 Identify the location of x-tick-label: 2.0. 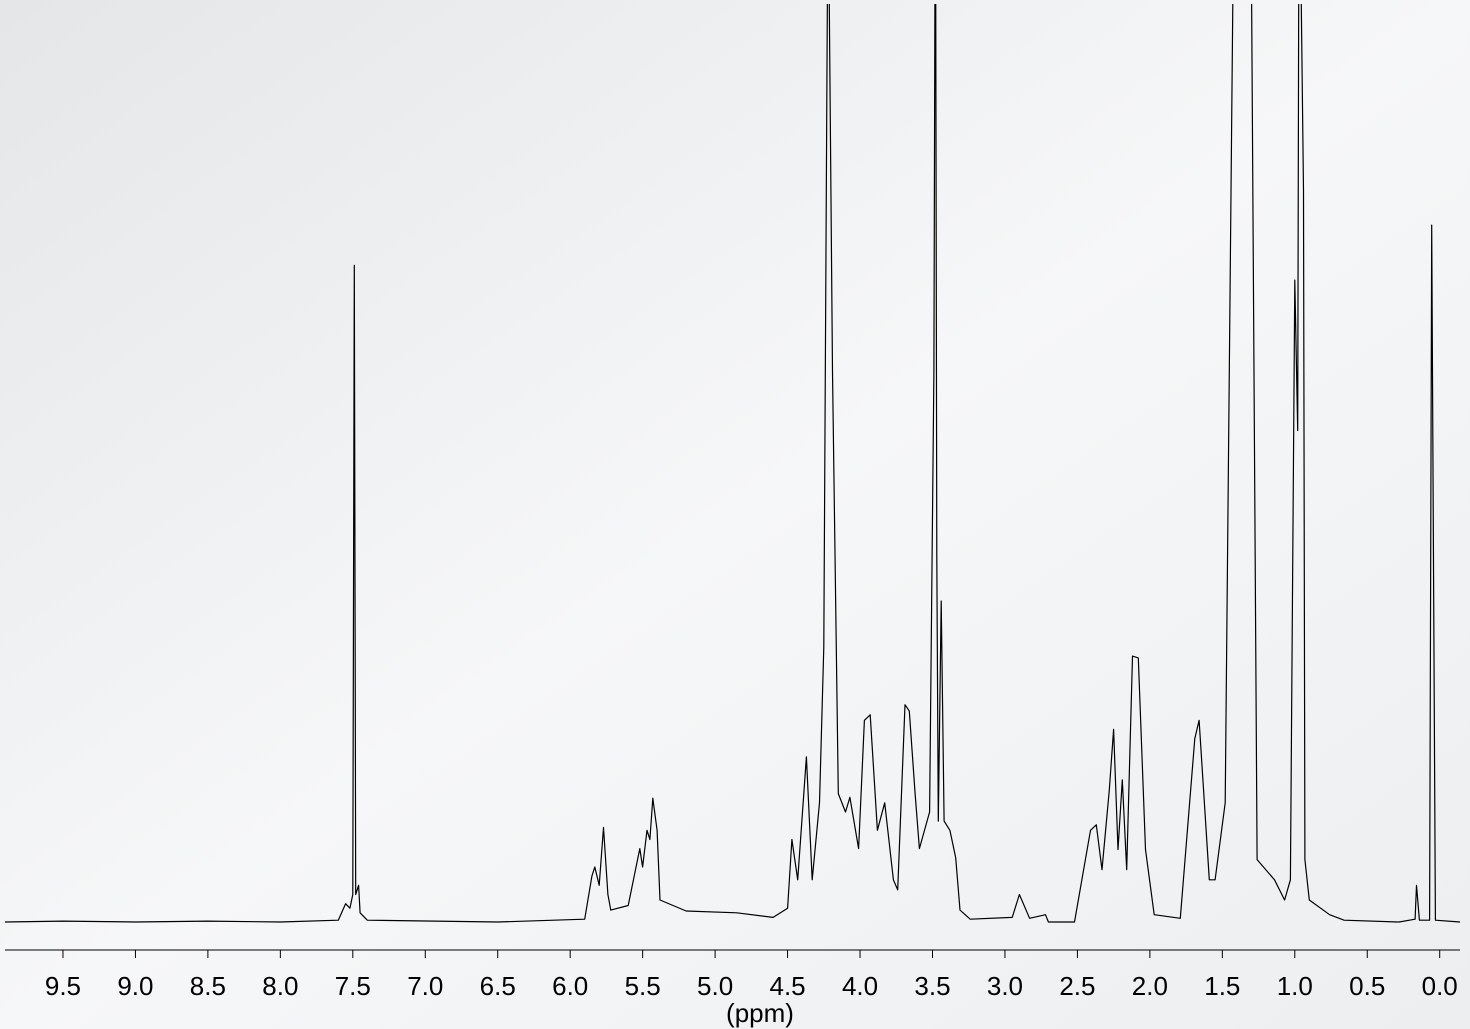
(1150, 986).